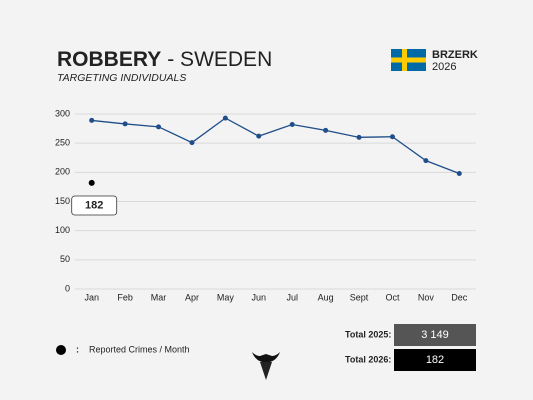 The width and height of the screenshot is (533, 400). I want to click on title-main: ROBBERY, so click(109, 59).